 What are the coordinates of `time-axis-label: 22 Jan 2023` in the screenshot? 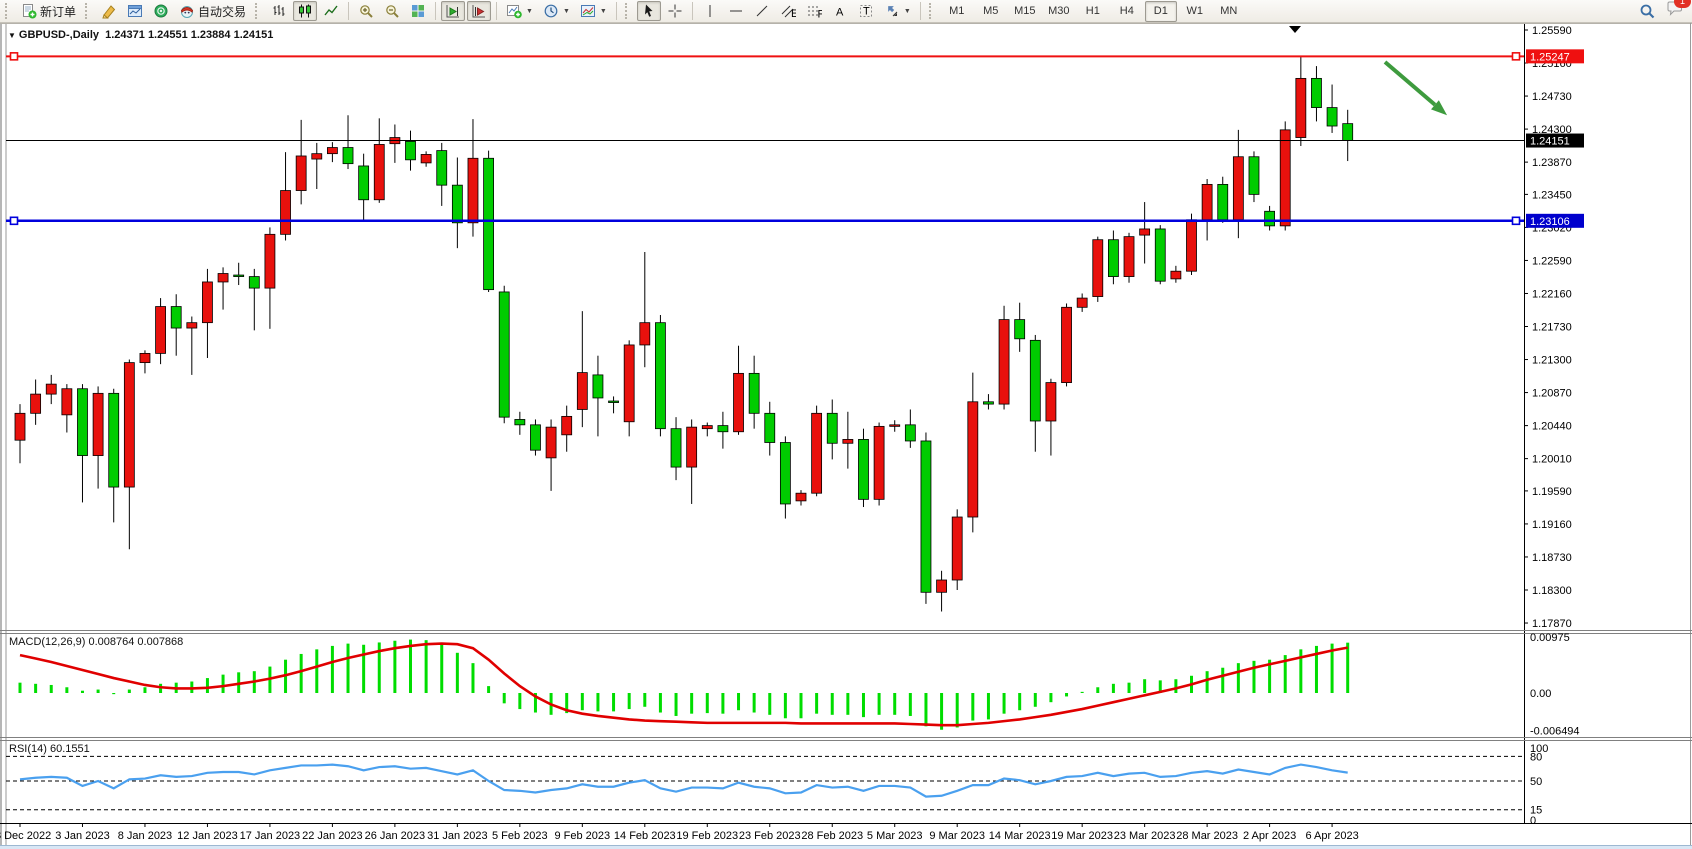 It's located at (332, 836).